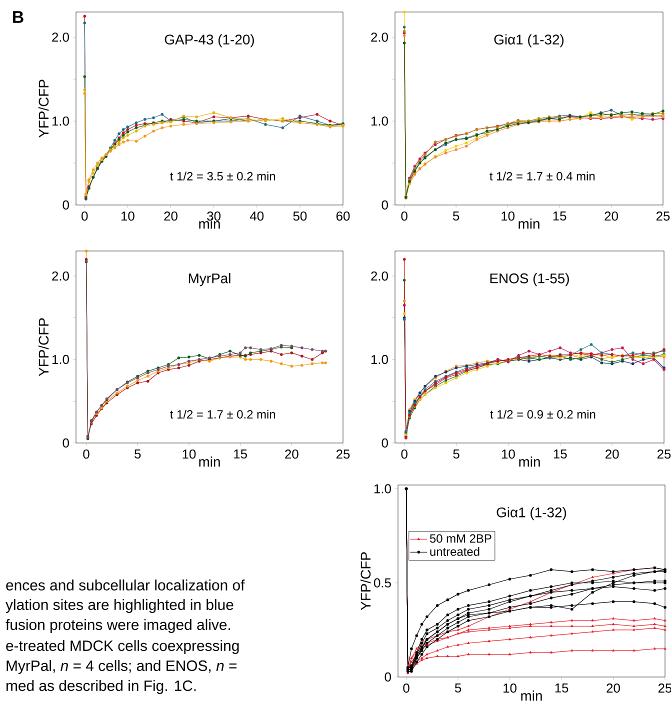  Describe the element at coordinates (223, 176) in the screenshot. I see `annotation: t 1/2 = 3.5 ± 0.2 min` at that location.